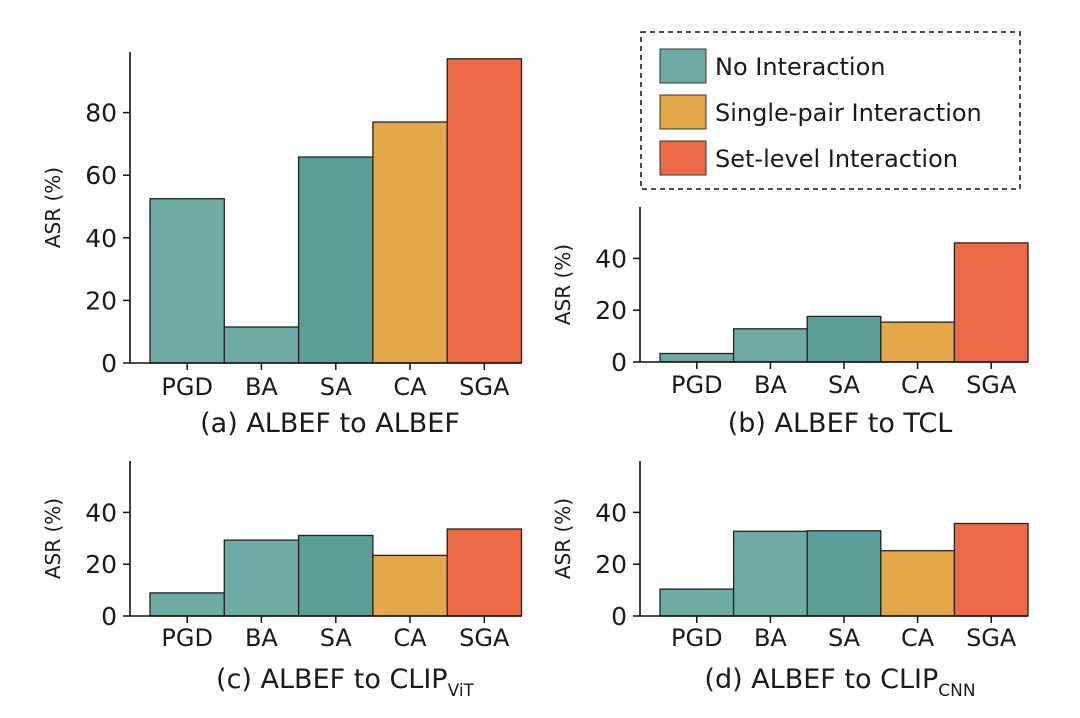 The height and width of the screenshot is (718, 1080). Describe the element at coordinates (611, 258) in the screenshot. I see `y-tick-label-b-40: 40` at that location.